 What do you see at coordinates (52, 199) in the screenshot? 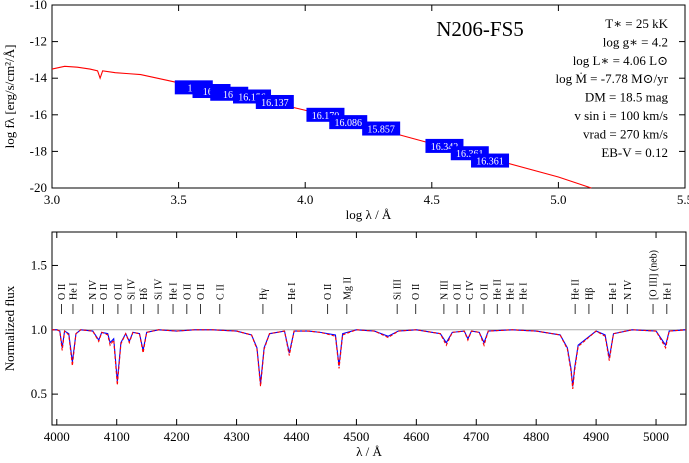
I see `x-tick-label: 3.0` at bounding box center [52, 199].